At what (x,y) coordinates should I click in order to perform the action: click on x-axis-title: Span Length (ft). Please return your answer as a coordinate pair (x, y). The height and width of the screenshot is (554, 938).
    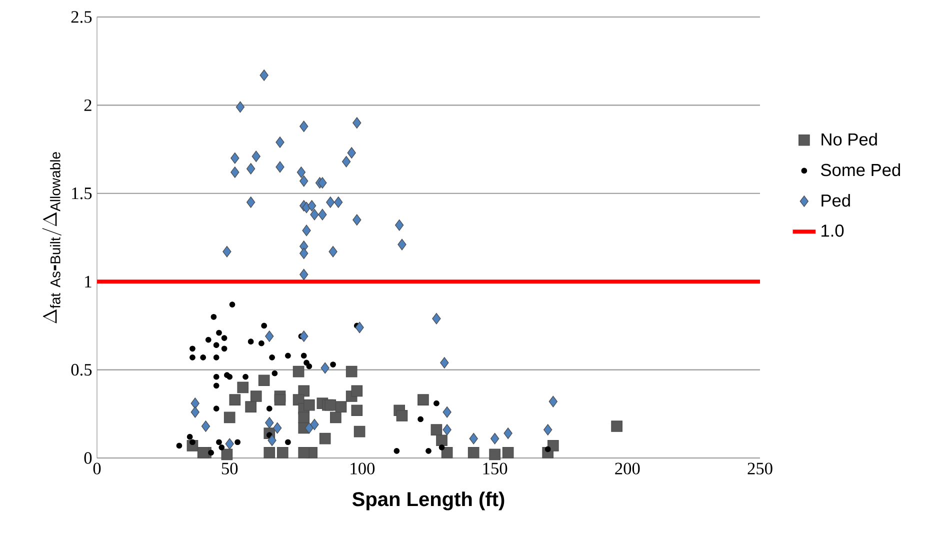
    Looking at the image, I should click on (428, 501).